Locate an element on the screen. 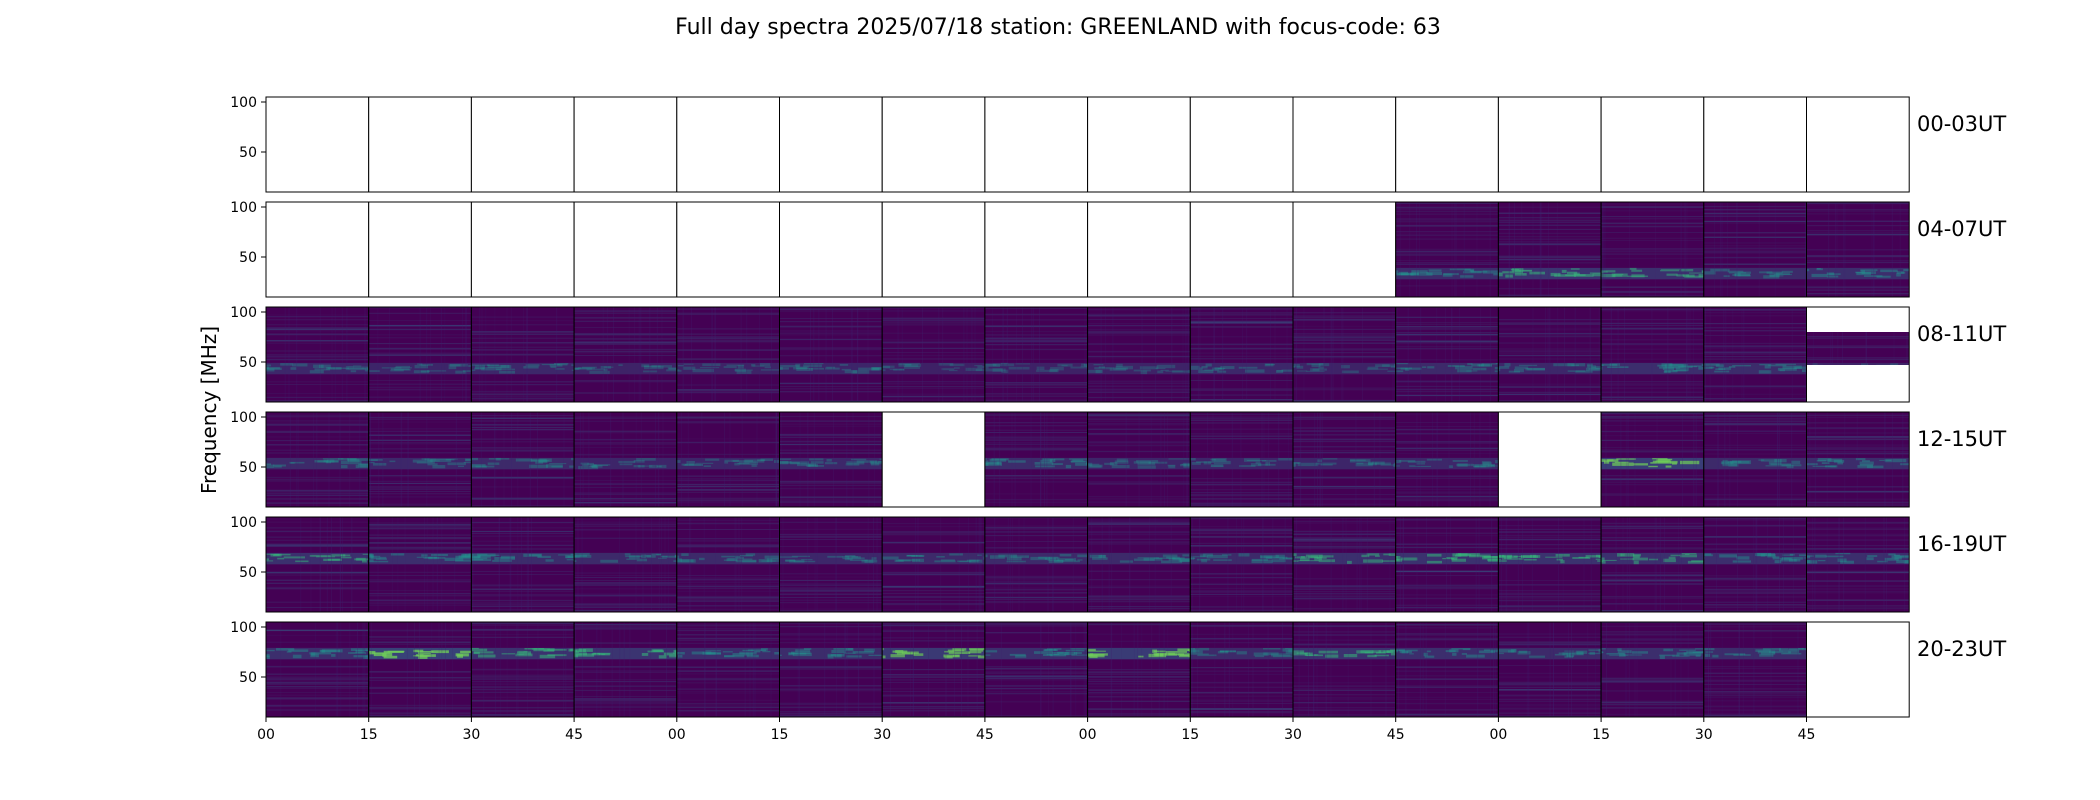  spectra-row-08-11UT: 100 50 08-11UT is located at coordinates (1118, 354).